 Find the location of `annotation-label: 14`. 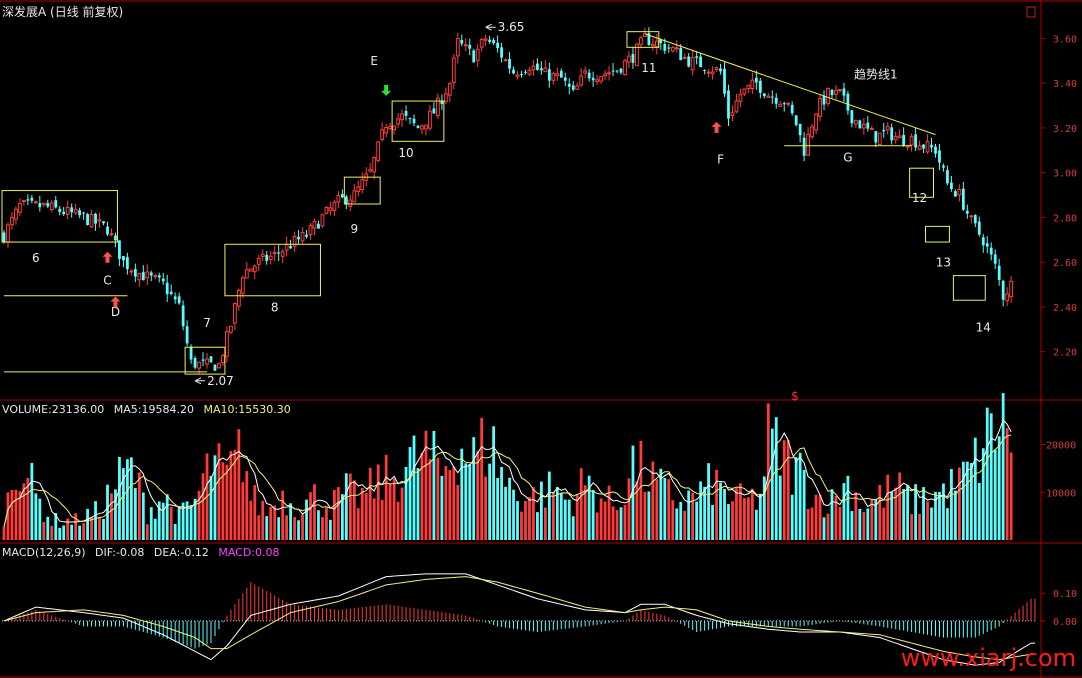

annotation-label: 14 is located at coordinates (983, 328).